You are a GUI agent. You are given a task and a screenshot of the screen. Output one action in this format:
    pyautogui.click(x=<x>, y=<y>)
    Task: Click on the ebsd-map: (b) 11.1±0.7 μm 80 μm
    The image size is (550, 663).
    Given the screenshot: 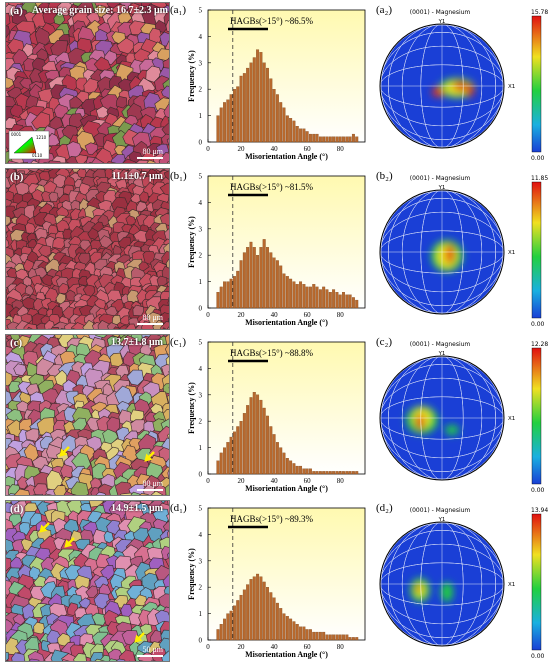 What is the action you would take?
    pyautogui.click(x=87, y=249)
    